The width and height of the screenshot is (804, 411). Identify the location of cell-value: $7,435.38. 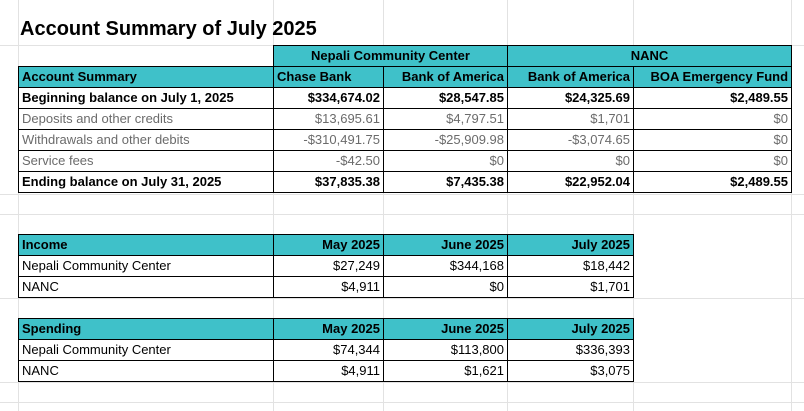
(445, 182).